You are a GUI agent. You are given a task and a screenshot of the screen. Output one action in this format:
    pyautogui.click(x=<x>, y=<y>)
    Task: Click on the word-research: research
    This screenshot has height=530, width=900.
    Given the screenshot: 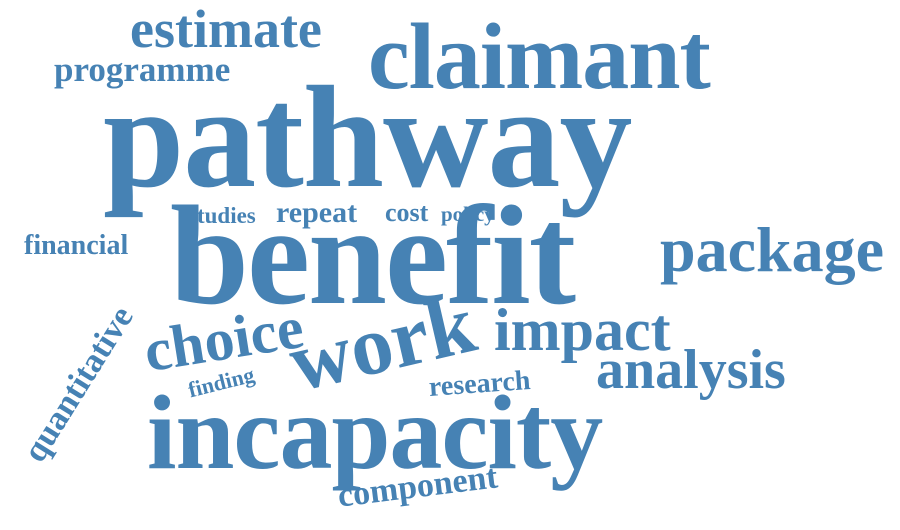 What is the action you would take?
    pyautogui.click(x=479, y=383)
    